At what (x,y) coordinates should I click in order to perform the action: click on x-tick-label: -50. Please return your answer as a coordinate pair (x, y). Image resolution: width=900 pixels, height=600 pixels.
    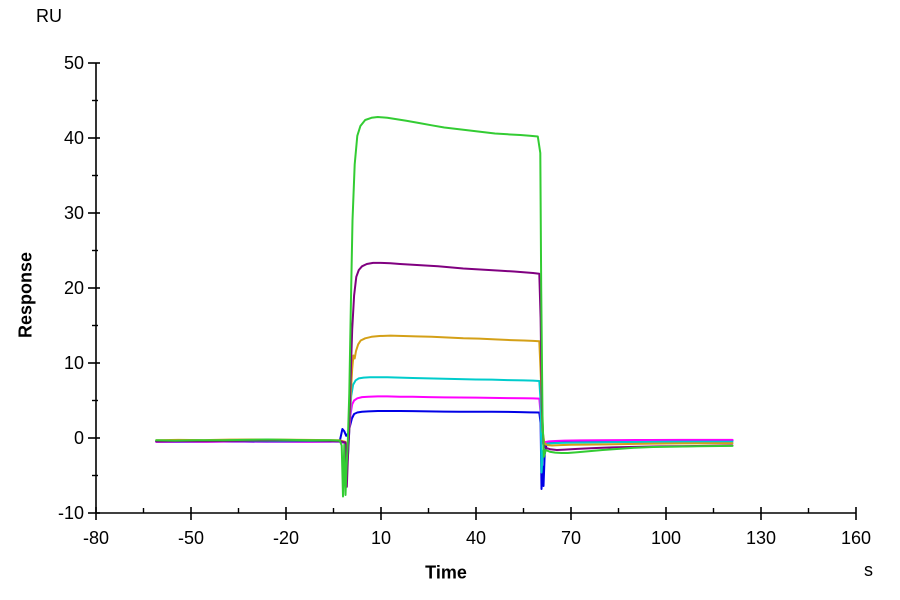
    Looking at the image, I should click on (191, 538).